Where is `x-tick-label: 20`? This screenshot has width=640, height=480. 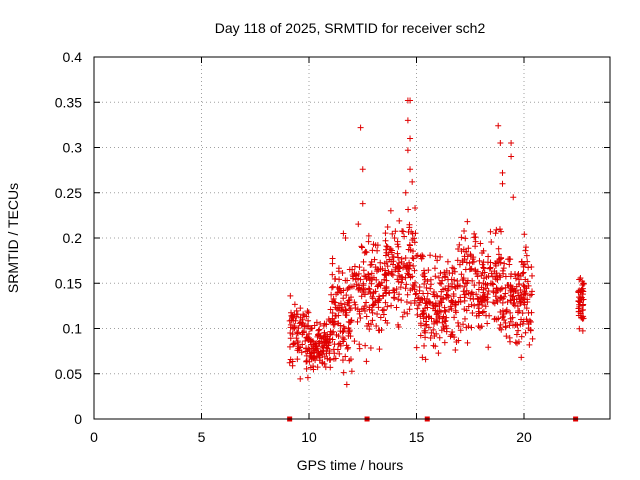 x-tick-label: 20 is located at coordinates (524, 437).